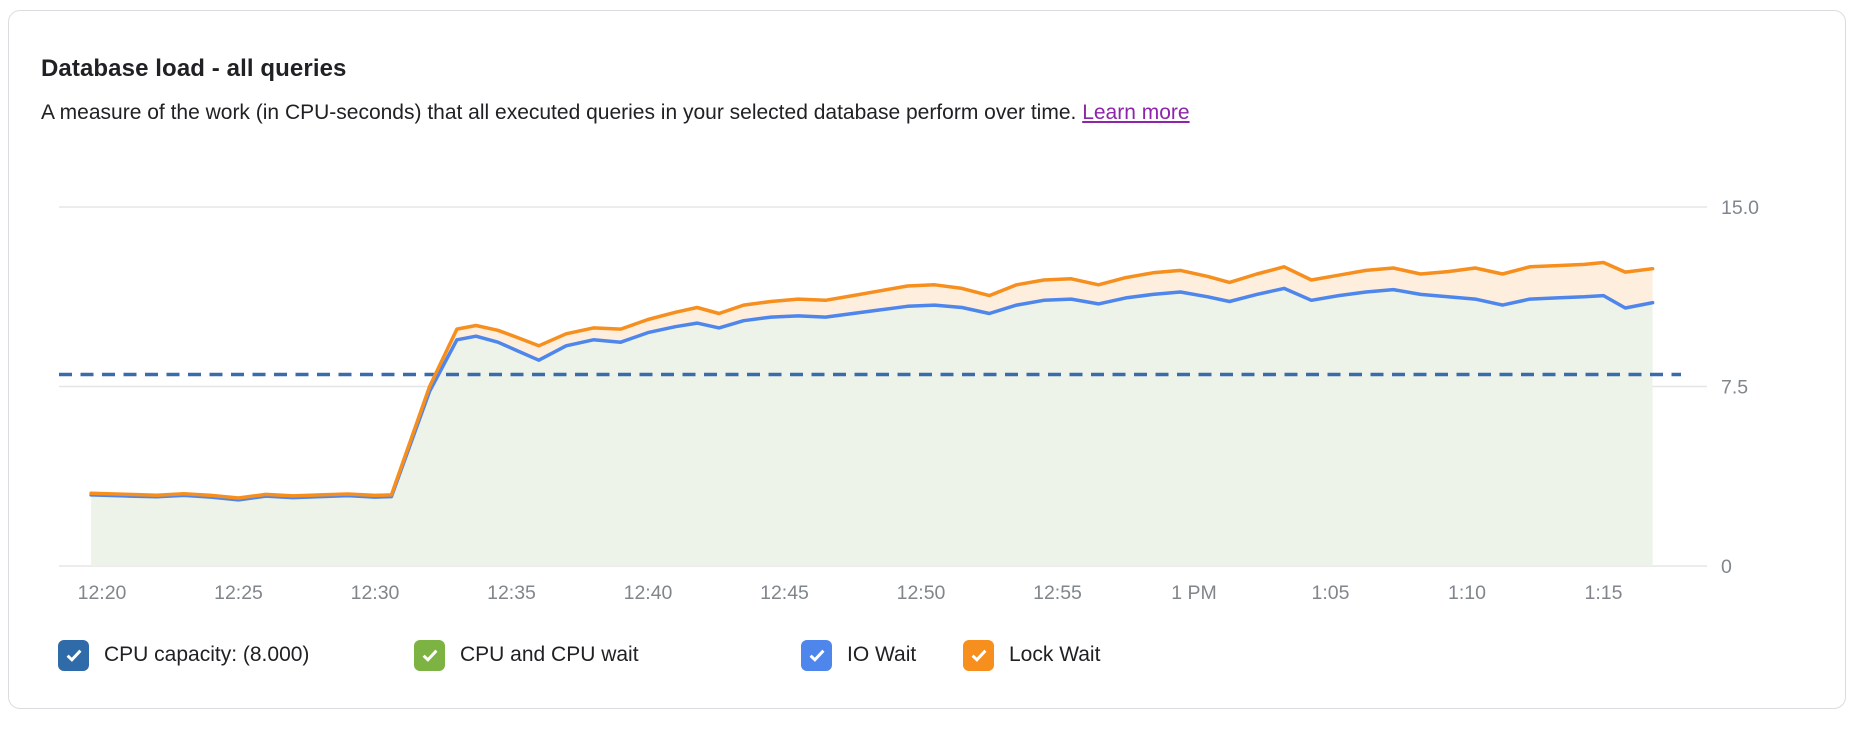 This screenshot has width=1856, height=731. Describe the element at coordinates (784, 593) in the screenshot. I see `x-tick-label: 12:45` at that location.